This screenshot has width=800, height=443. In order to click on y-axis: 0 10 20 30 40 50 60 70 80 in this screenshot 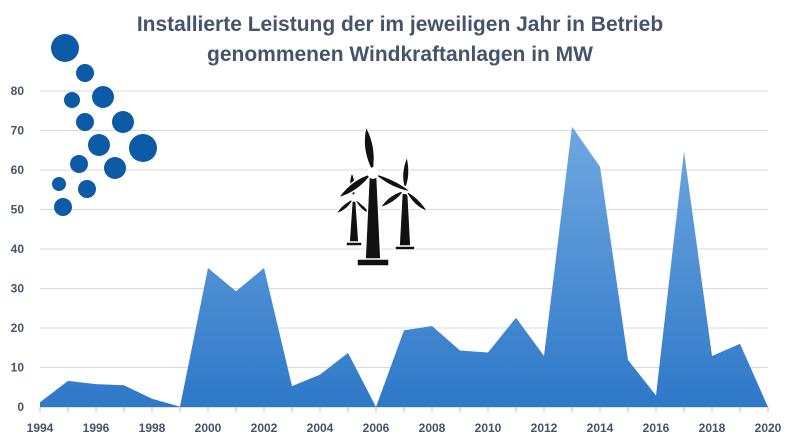, I will do `click(18, 249)`.